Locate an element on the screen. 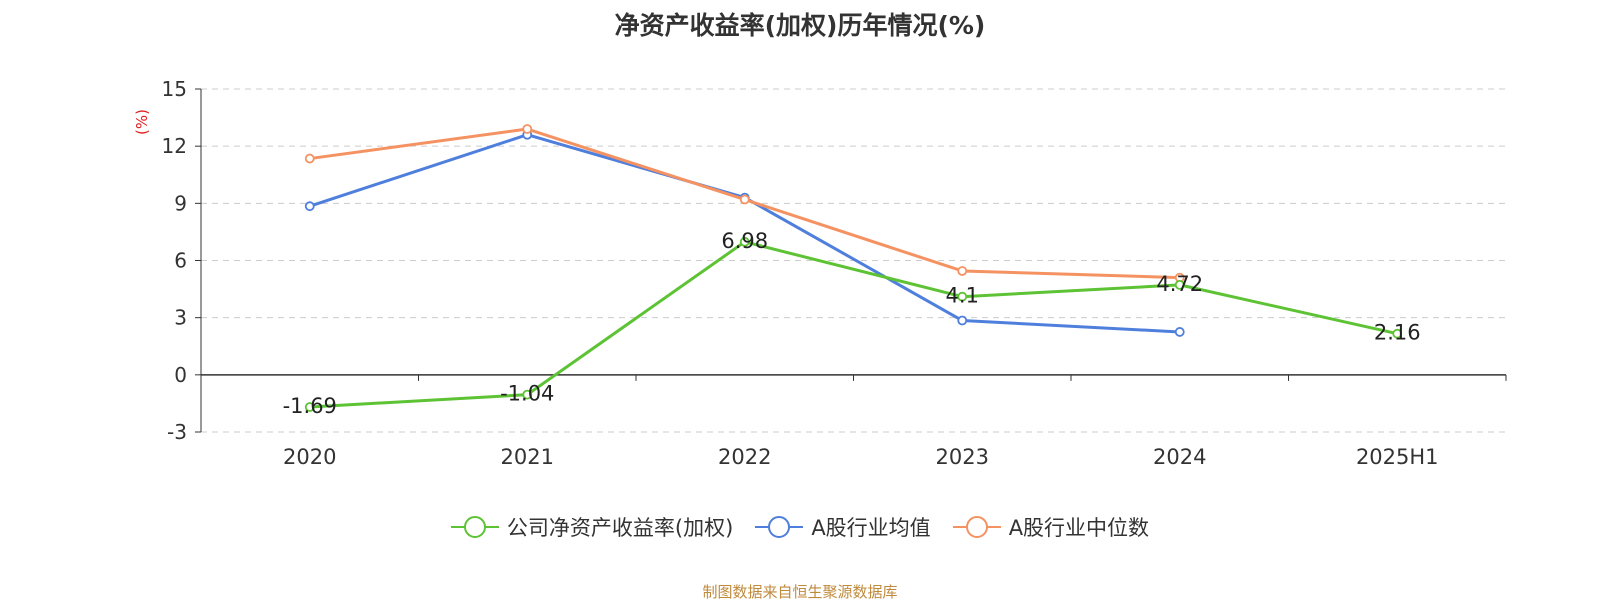  legend-item: 公司净资产收益率(加权) is located at coordinates (592, 527).